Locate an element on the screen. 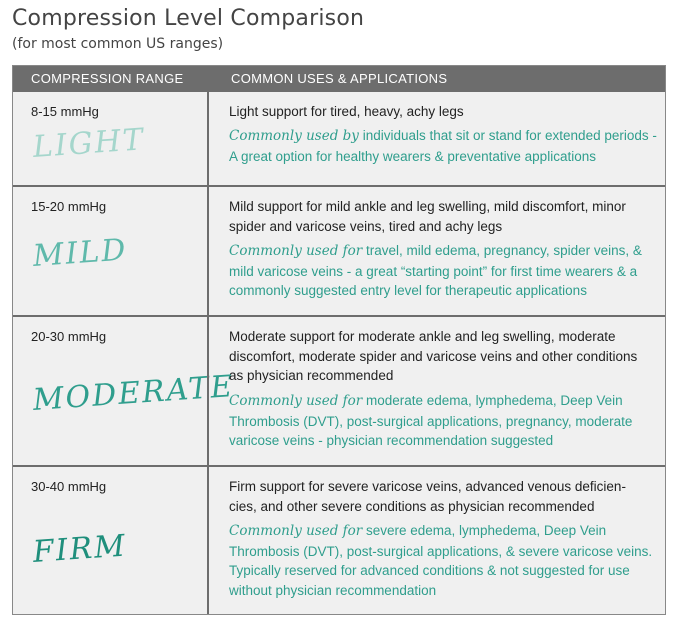  level-label: MILD is located at coordinates (80, 253).